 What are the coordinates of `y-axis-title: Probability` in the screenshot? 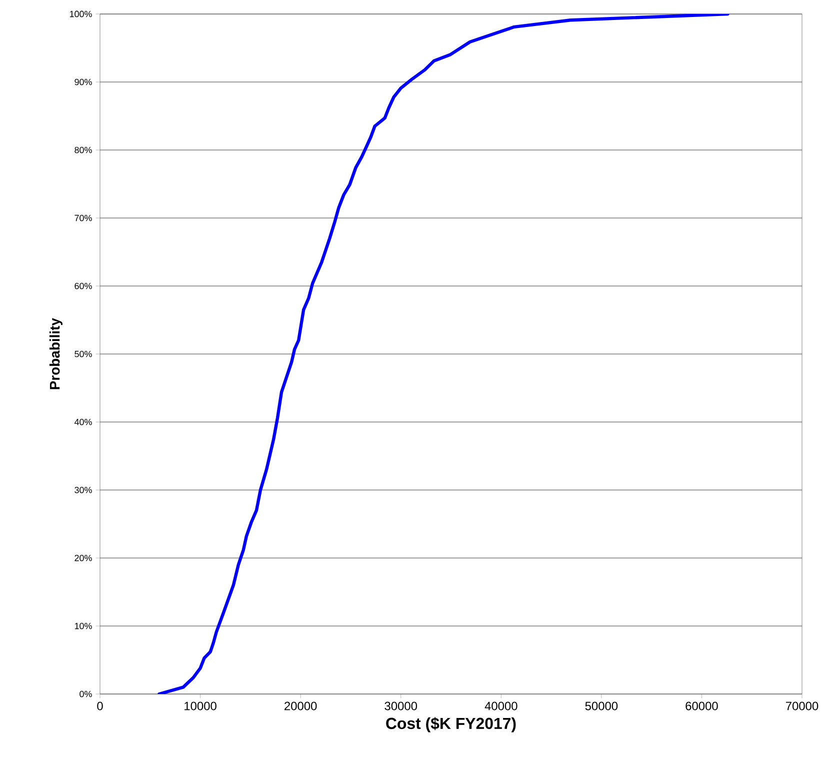 It's located at (55, 354).